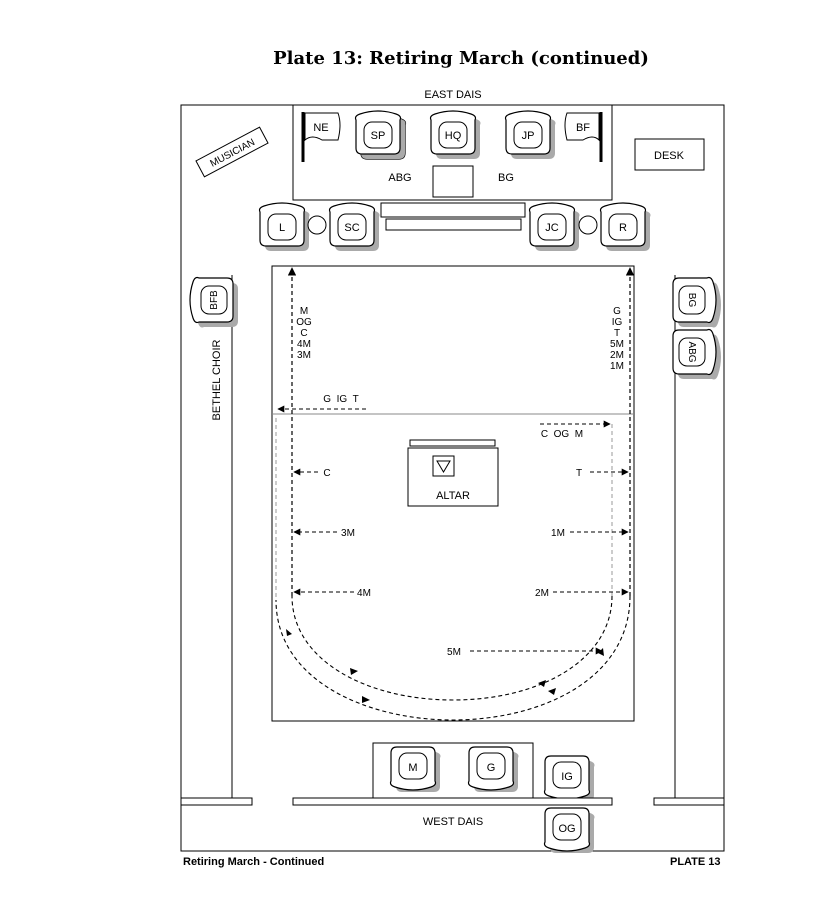 This screenshot has width=825, height=905. I want to click on chair-abg-label: ABG, so click(691, 351).